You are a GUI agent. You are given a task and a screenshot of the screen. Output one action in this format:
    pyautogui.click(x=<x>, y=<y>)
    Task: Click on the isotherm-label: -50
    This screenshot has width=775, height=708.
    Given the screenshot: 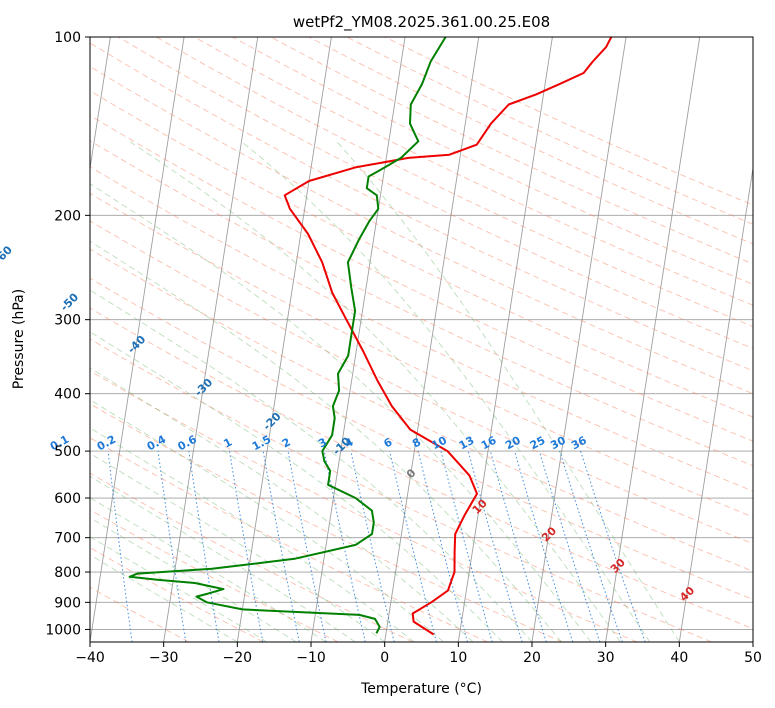 What is the action you would take?
    pyautogui.click(x=69, y=301)
    